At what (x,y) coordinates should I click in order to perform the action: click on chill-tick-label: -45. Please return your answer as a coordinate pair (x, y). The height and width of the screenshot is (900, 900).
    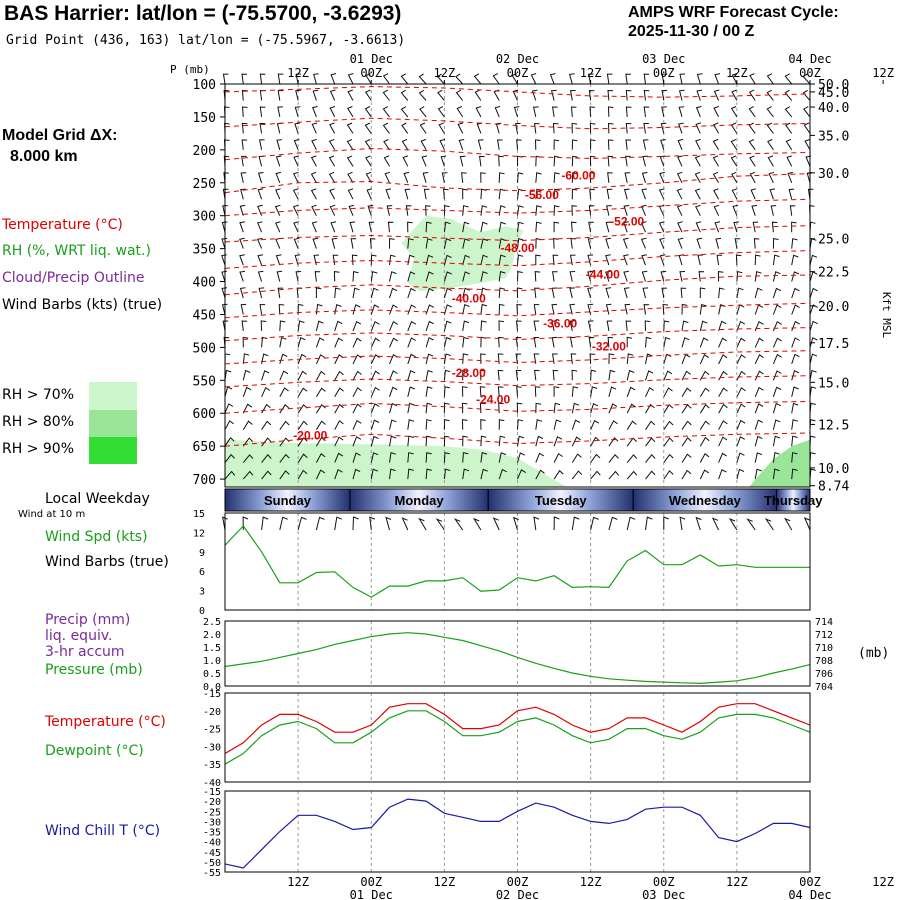
    Looking at the image, I should click on (212, 853).